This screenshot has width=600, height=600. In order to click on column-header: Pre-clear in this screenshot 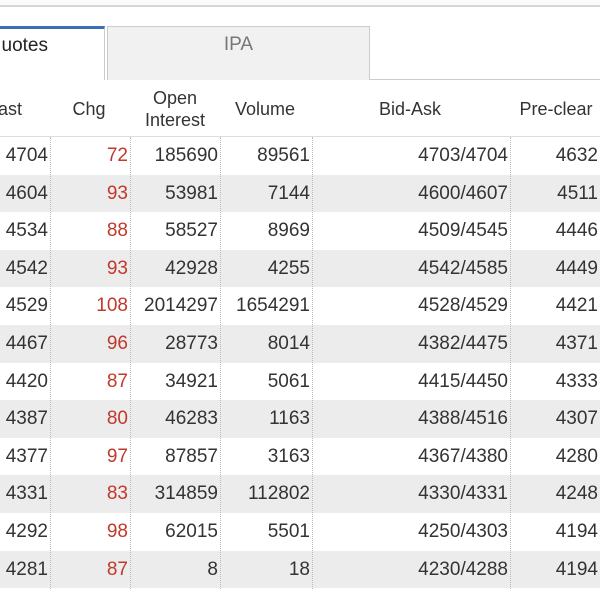, I will do `click(556, 109)`.